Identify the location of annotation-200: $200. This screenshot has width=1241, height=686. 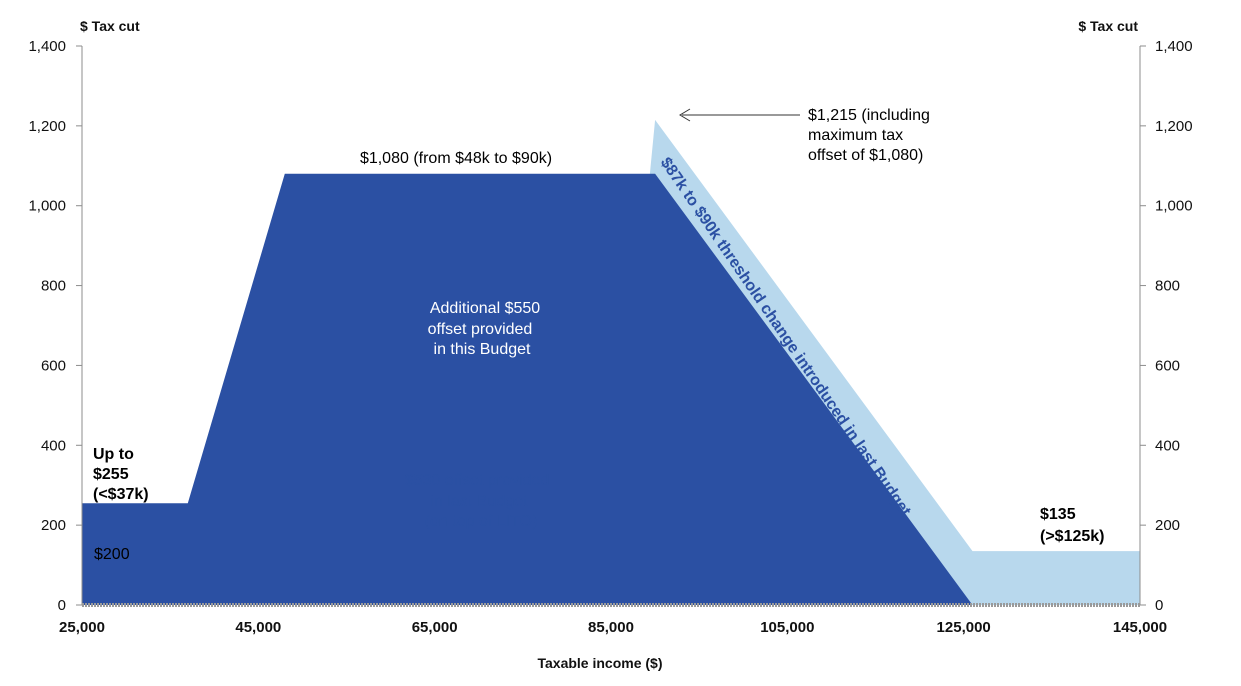
(112, 554).